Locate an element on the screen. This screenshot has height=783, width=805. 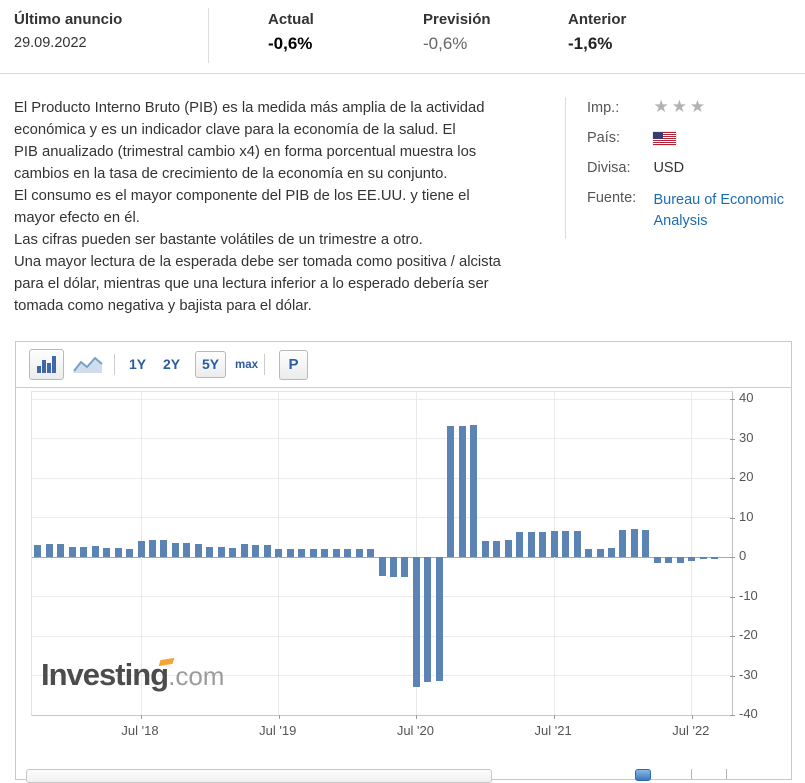
currency-row: Divisa: USD is located at coordinates (692, 169).